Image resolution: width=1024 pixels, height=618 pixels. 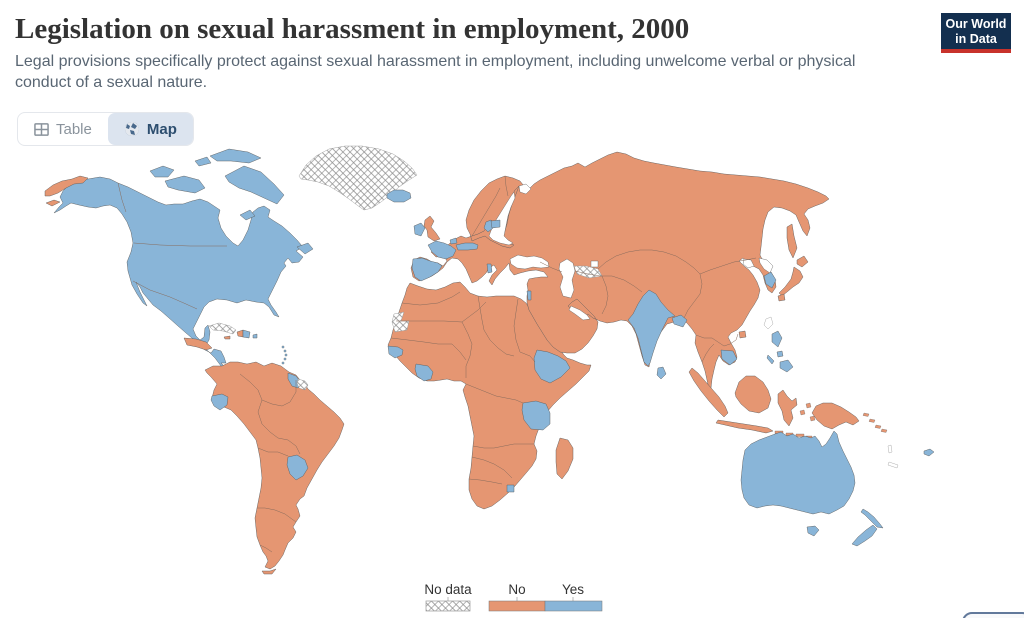 What do you see at coordinates (448, 589) in the screenshot?
I see `svg-text: No data` at bounding box center [448, 589].